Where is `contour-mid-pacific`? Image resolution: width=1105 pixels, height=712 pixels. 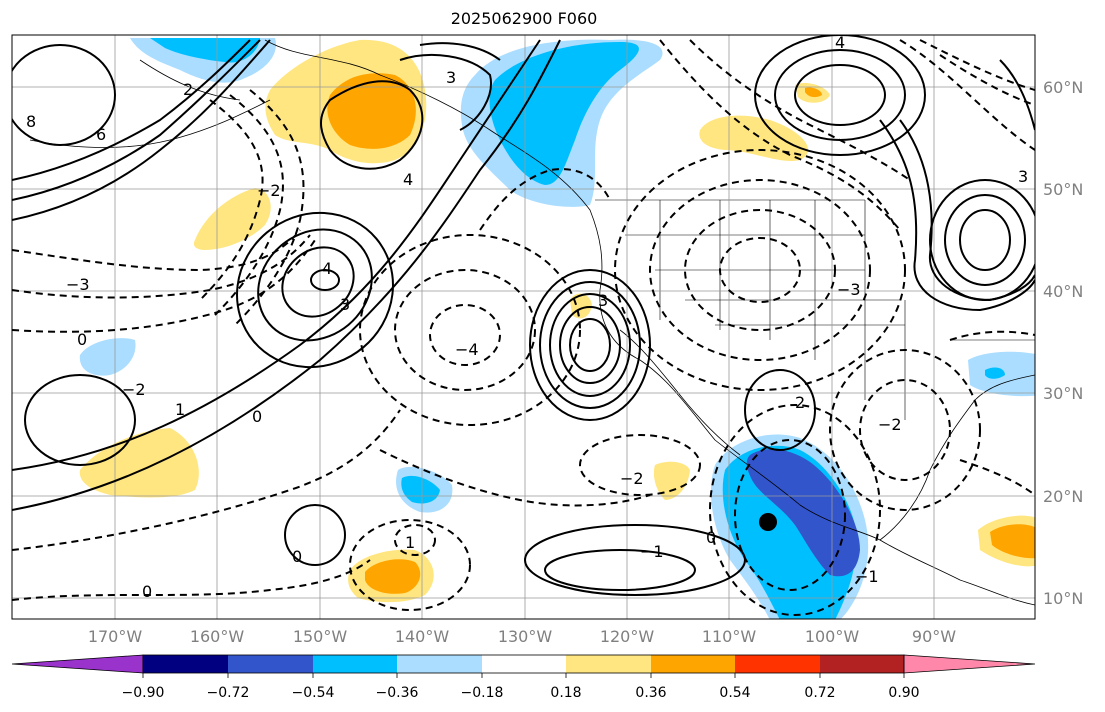 contour-mid-pacific is located at coordinates (315, 290).